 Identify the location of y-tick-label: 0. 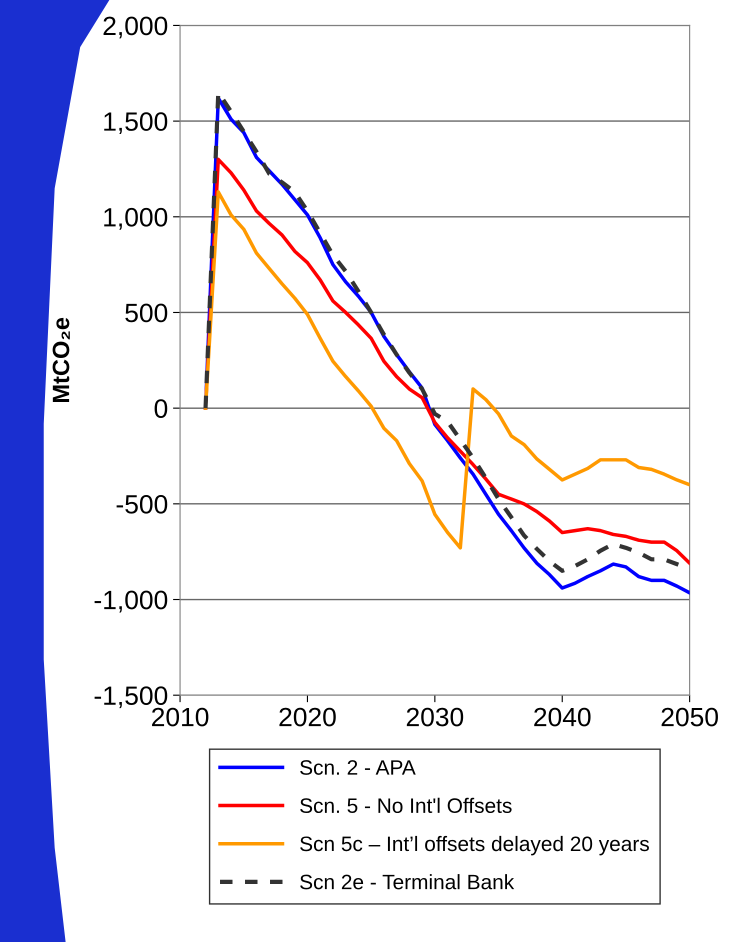
(161, 408).